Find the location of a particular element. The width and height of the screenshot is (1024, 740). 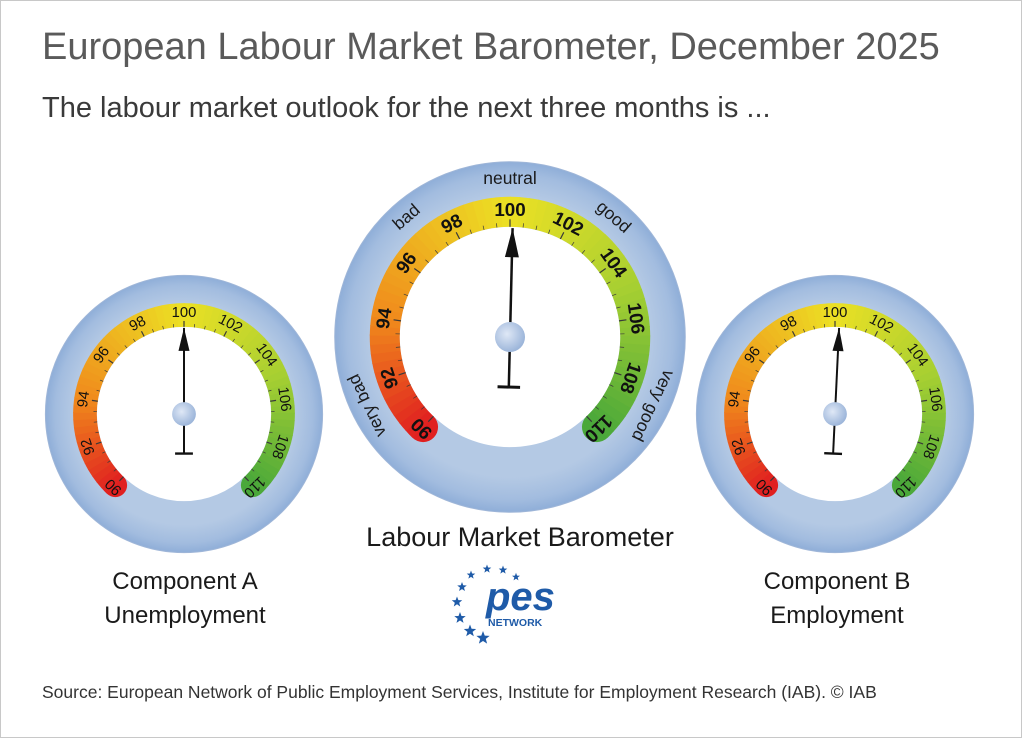

gauge-needle-head is located at coordinates (184, 339).